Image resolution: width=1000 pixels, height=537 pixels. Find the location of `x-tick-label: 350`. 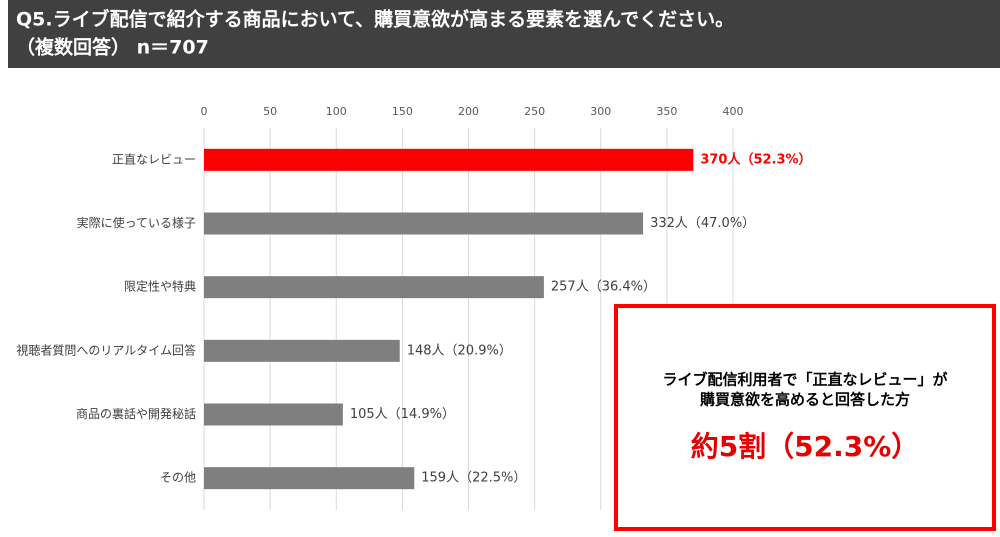

x-tick-label: 350 is located at coordinates (666, 111).